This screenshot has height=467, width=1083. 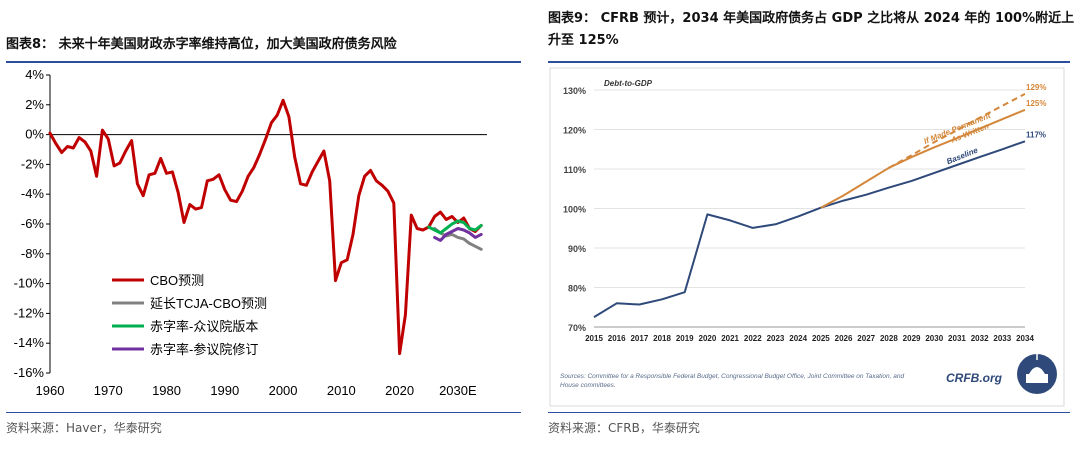 I want to click on x-tick-label: 1990, so click(x=224, y=390).